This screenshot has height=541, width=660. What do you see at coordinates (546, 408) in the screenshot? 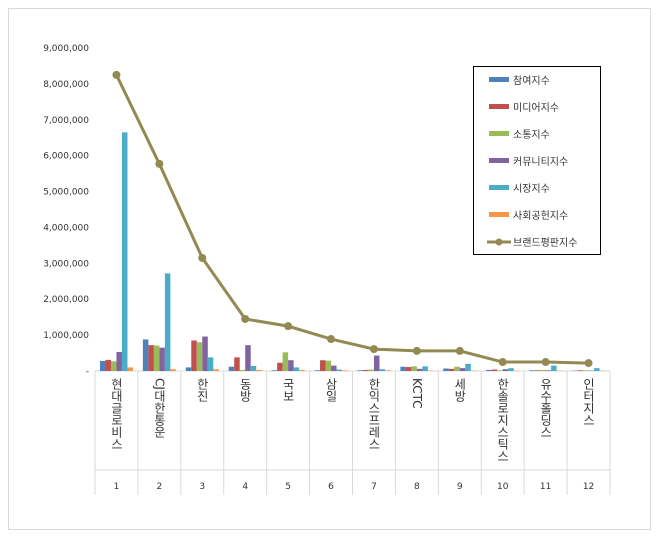
I see `category-label: 유수홀딩스` at bounding box center [546, 408].